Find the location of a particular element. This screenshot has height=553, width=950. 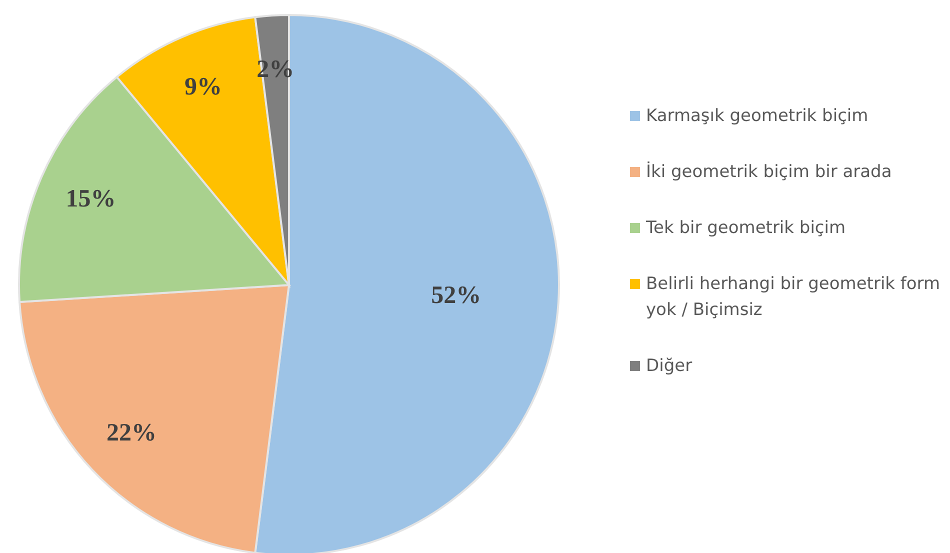

legend-label: Diğer is located at coordinates (669, 366).